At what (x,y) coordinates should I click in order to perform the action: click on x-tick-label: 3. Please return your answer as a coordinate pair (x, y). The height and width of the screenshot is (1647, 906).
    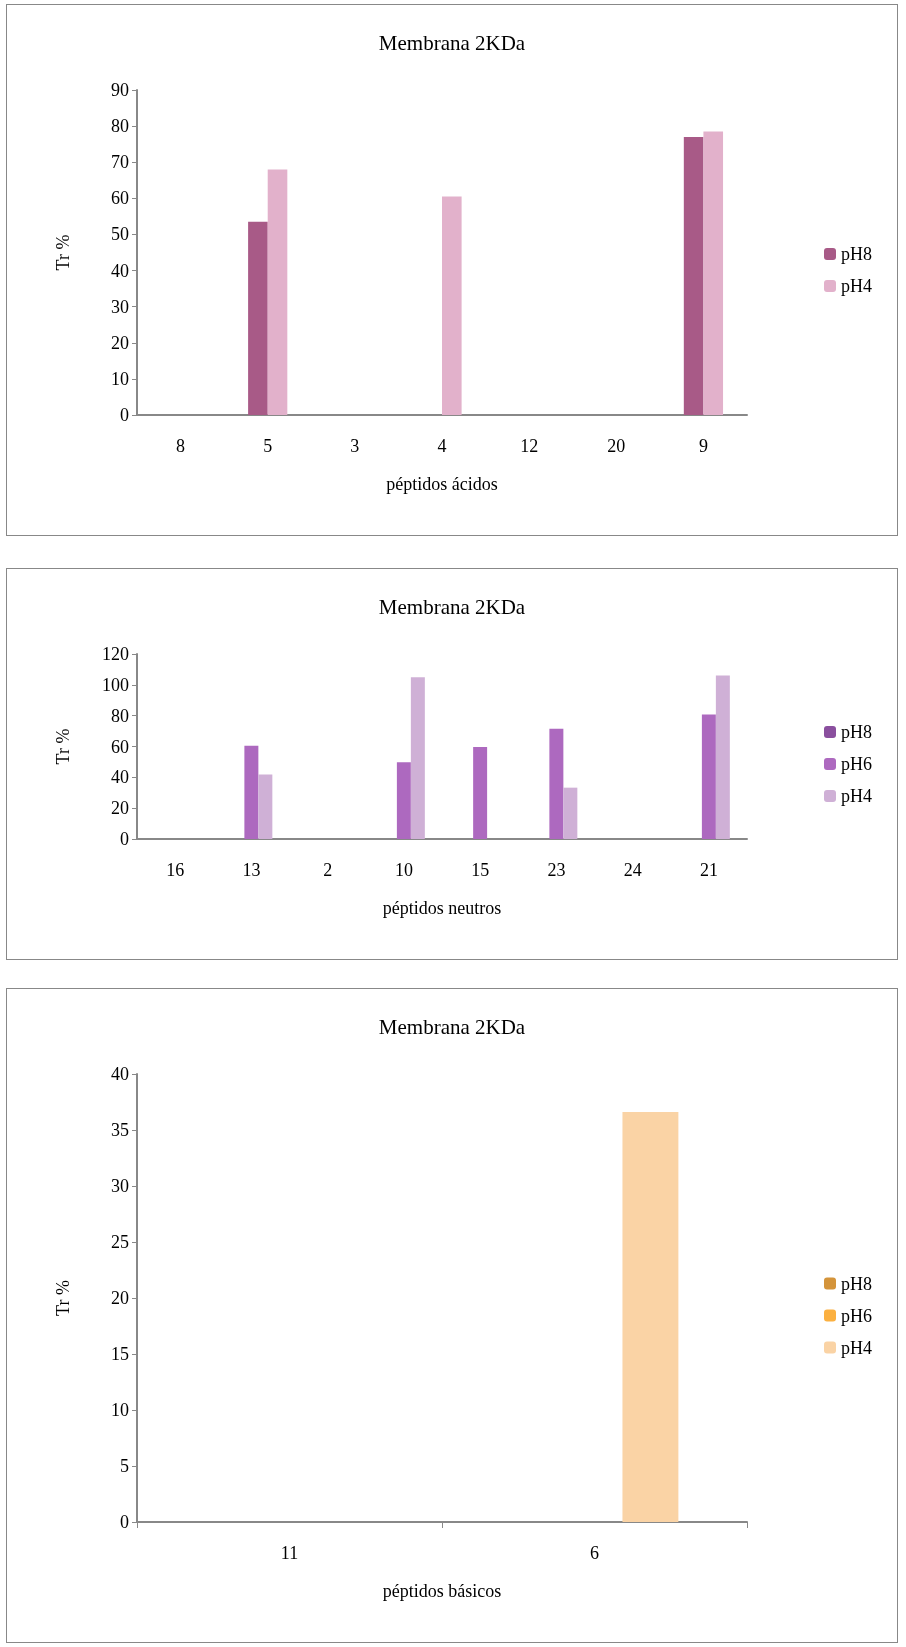
    Looking at the image, I should click on (355, 446).